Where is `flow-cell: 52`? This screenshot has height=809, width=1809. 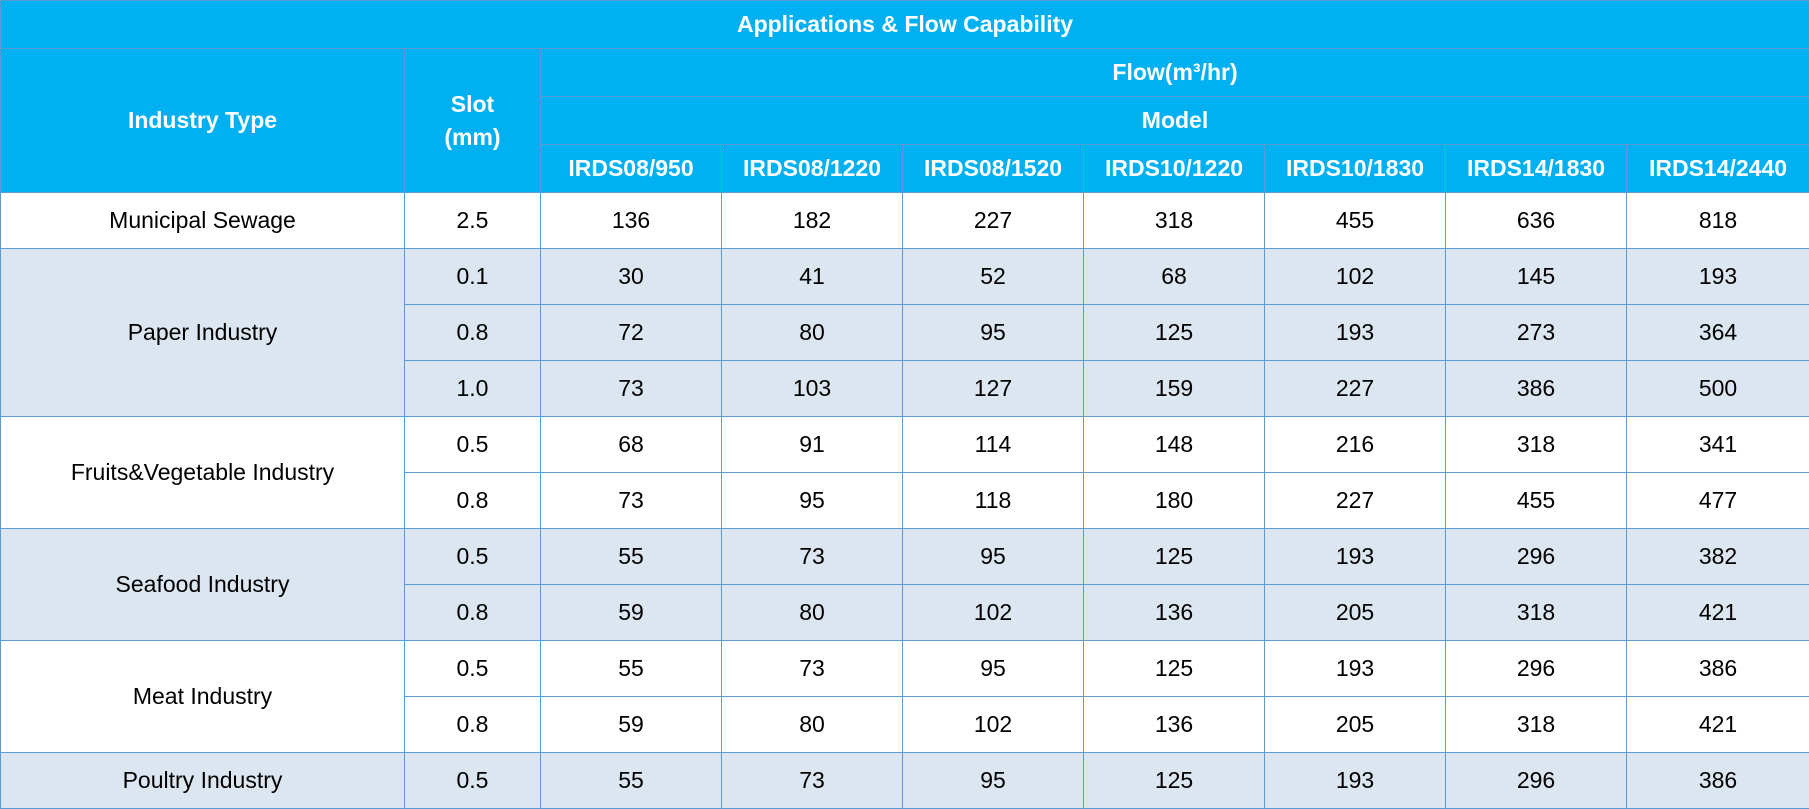
flow-cell: 52 is located at coordinates (993, 276).